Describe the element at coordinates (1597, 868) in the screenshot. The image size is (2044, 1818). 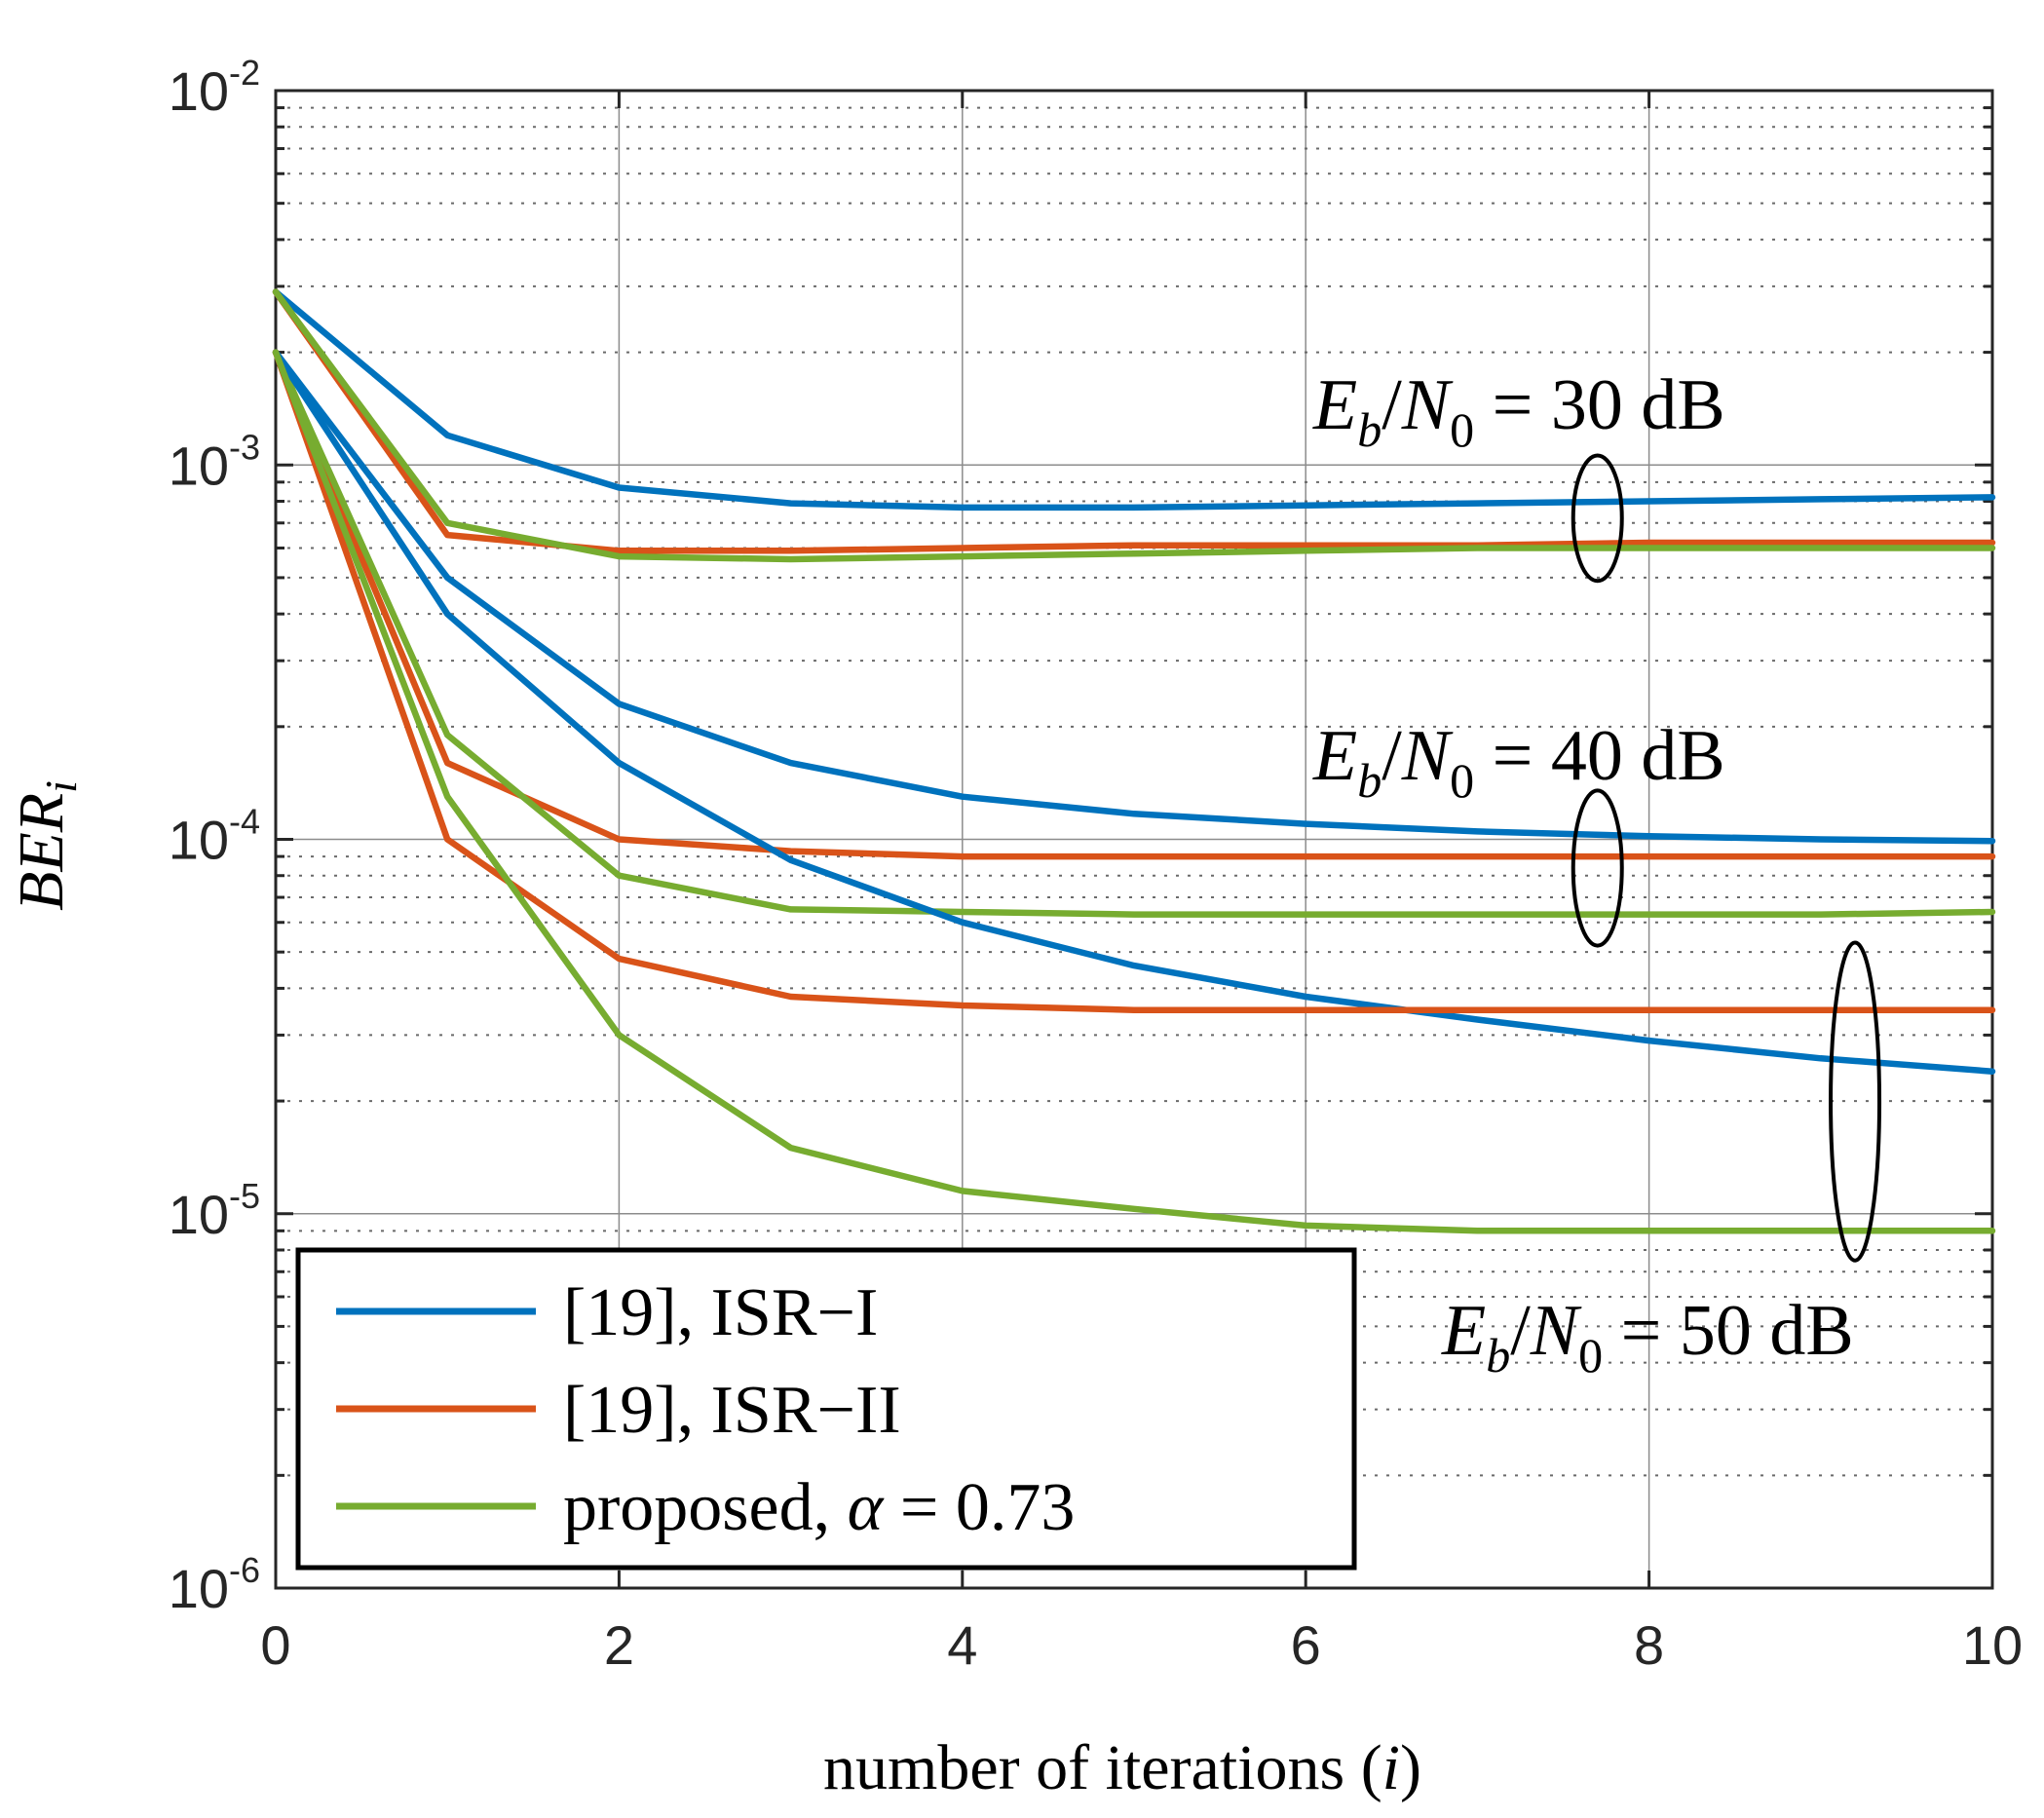
I see `annotation-ellipse-40db` at that location.